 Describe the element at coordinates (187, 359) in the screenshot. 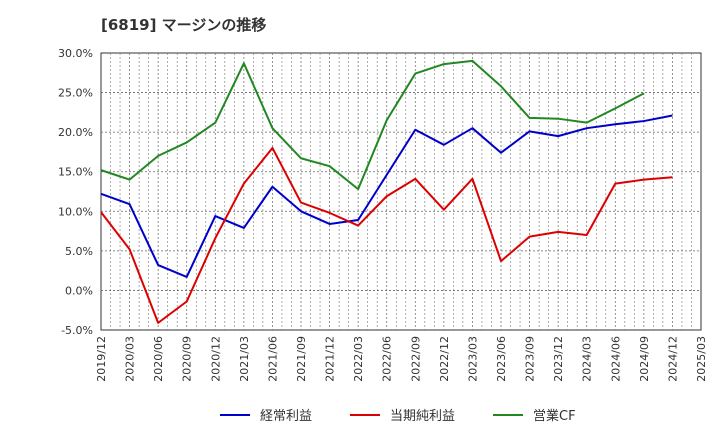

I see `x-tick-label: 2020/09` at that location.